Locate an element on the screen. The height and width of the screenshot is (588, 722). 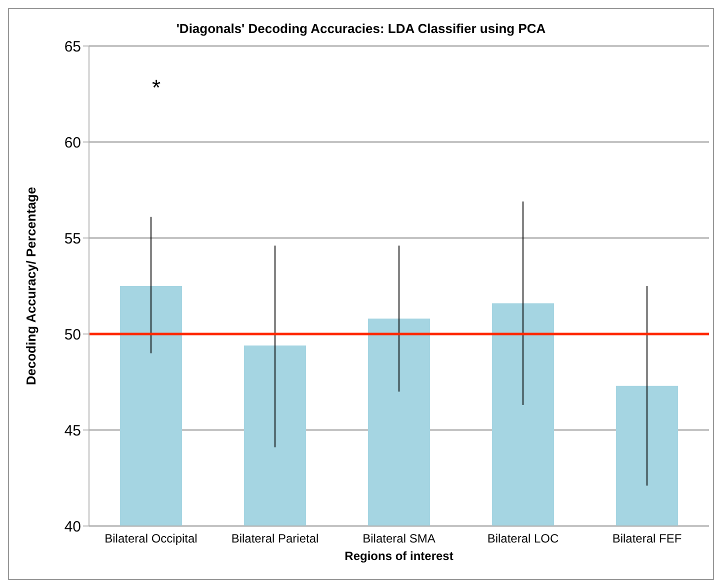
y-tick-label: 40 is located at coordinates (72, 527).